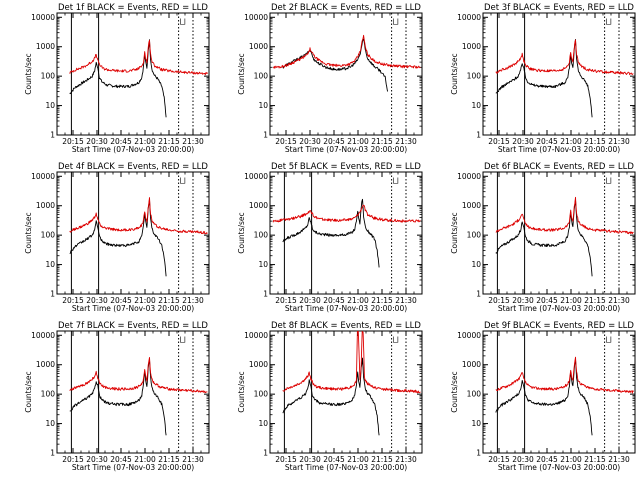  What do you see at coordinates (133, 8) in the screenshot?
I see `panel-title: Det 1f BLACK = Events, RED = LLD` at bounding box center [133, 8].